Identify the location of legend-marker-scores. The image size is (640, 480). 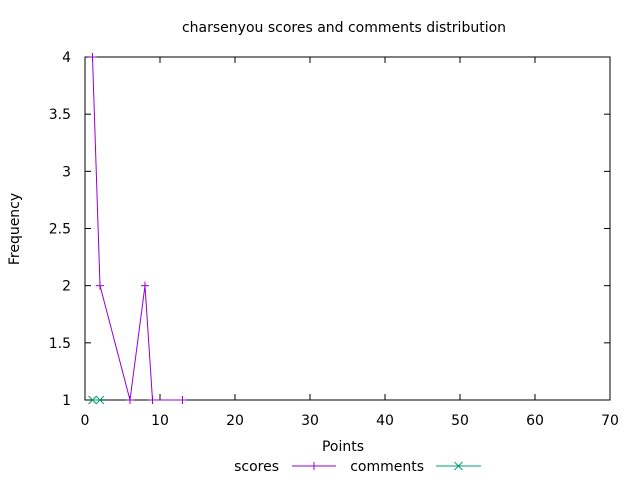
(314, 466).